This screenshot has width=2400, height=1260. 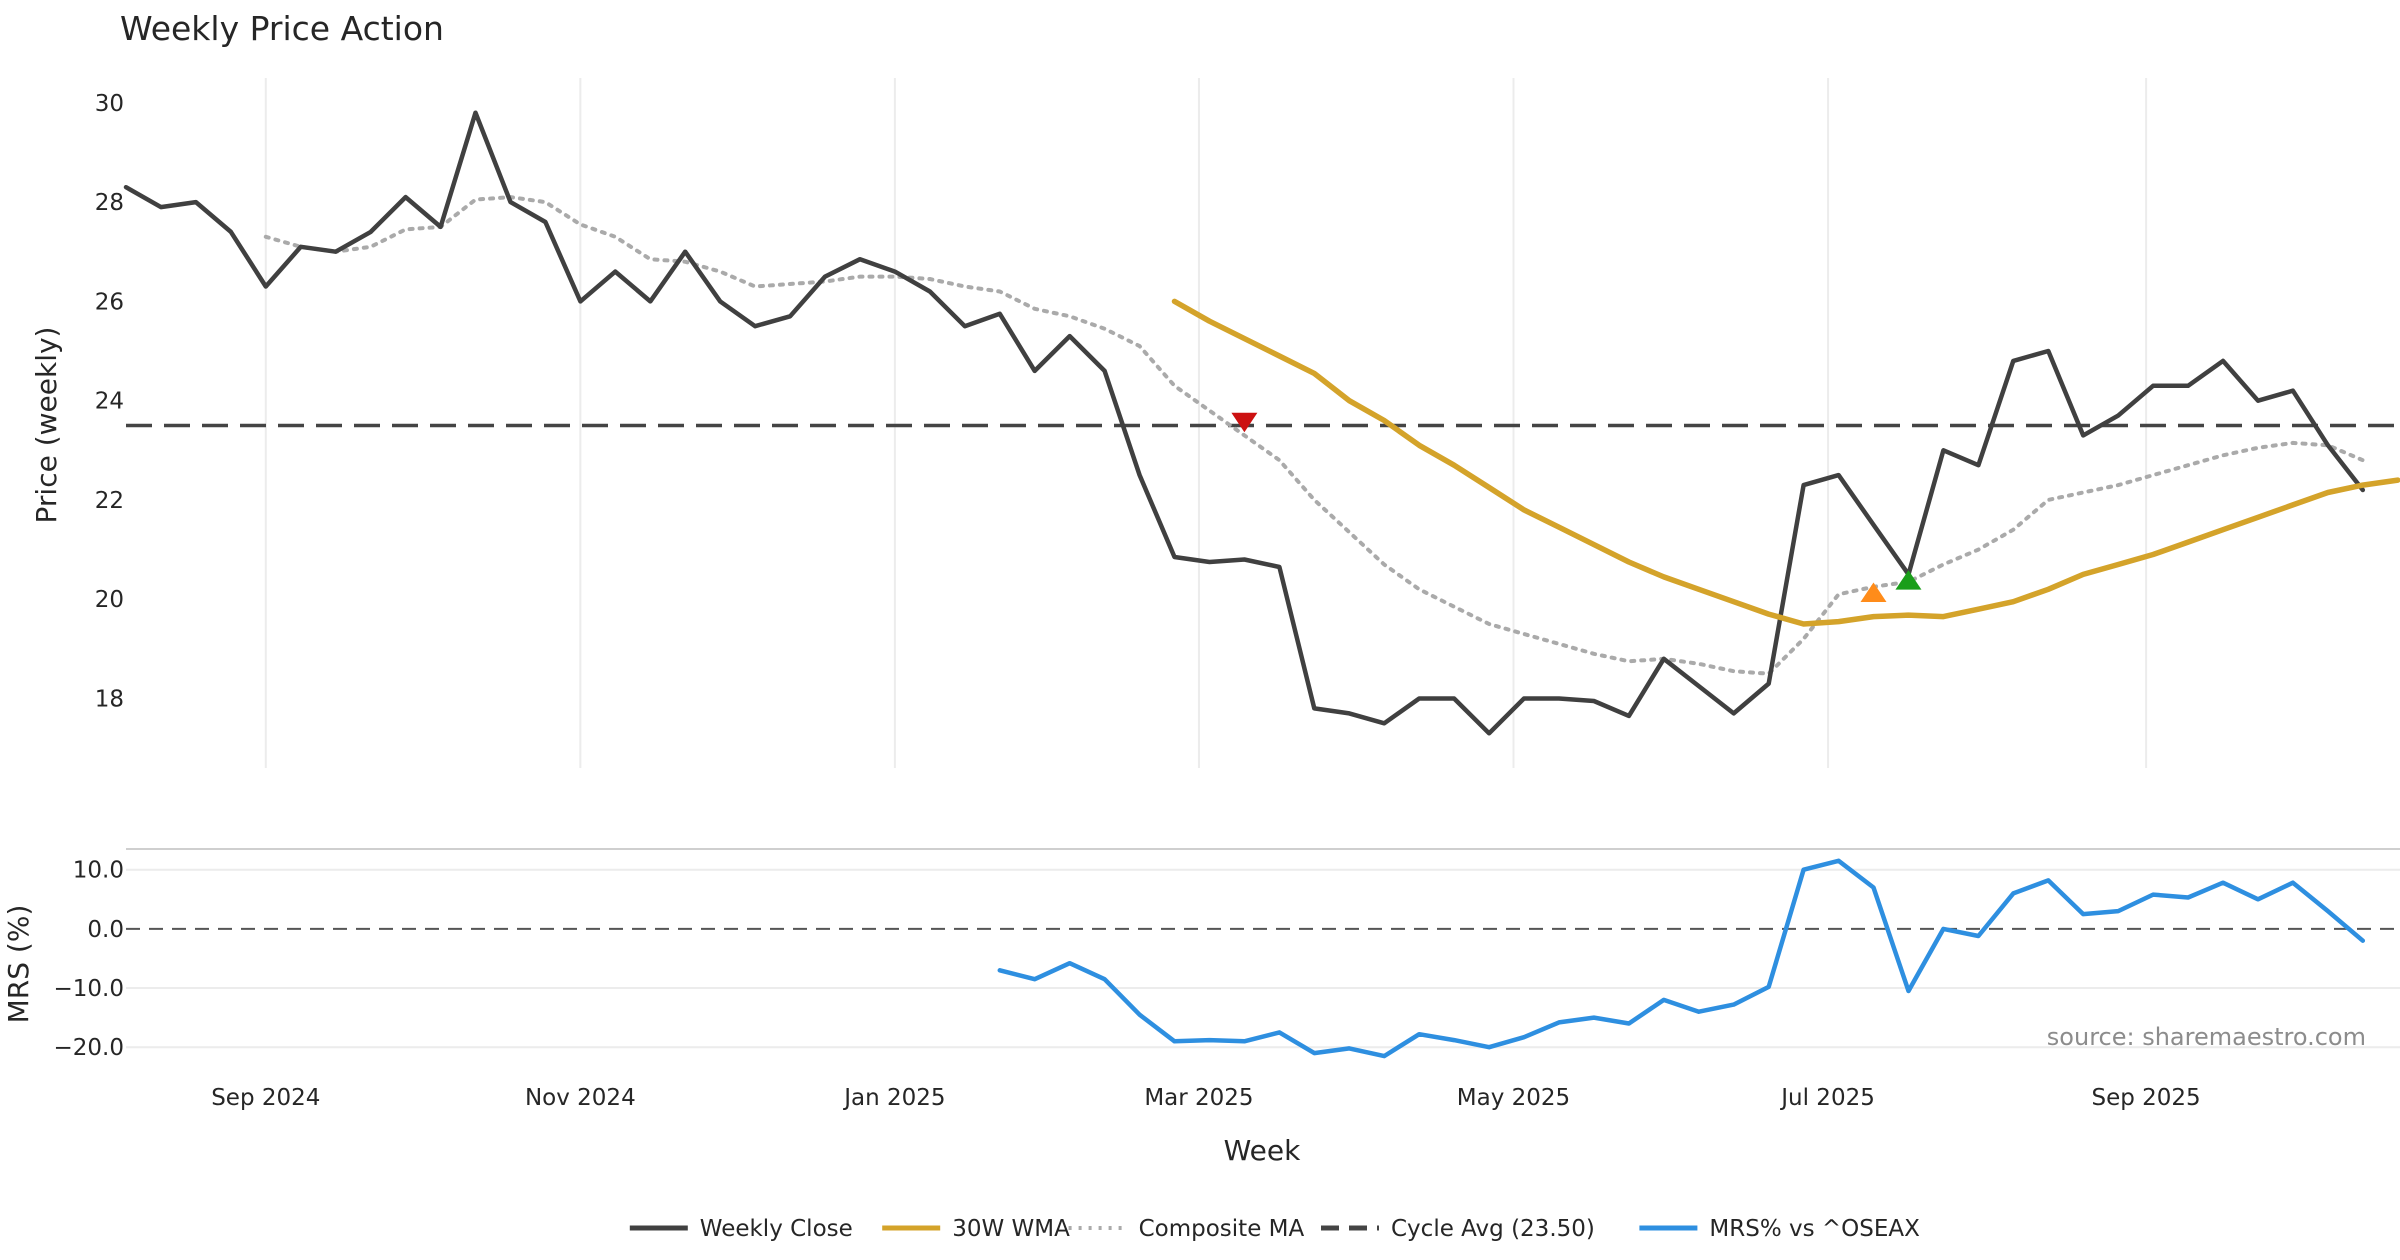 I want to click on mrs-y-tick-3: −20.0, so click(x=89, y=1048).